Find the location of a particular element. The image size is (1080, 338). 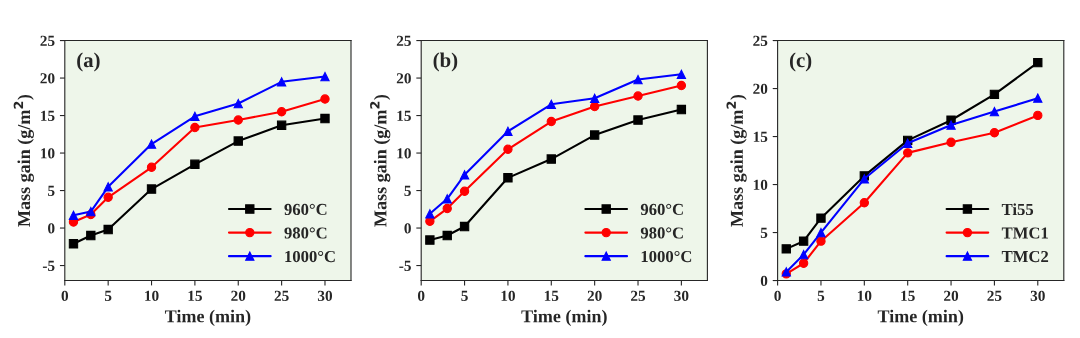

legend-label: TMC1 is located at coordinates (1024, 233).